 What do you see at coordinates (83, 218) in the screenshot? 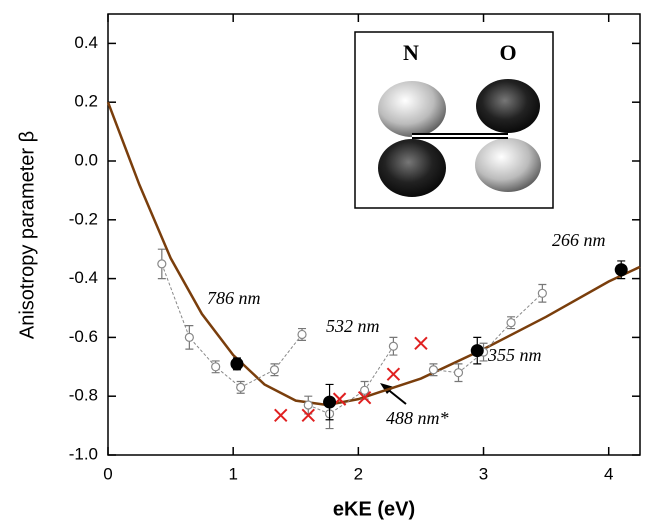
I see `y-tick-label: -0.2` at bounding box center [83, 218].